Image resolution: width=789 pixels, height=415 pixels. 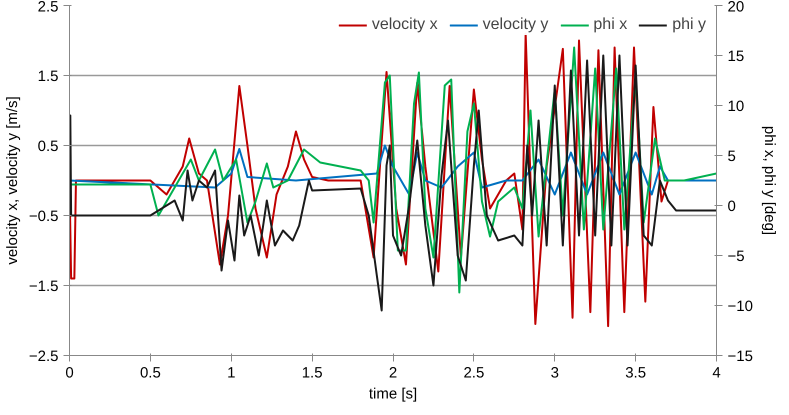 I want to click on x-tick-label: 0.5, so click(x=150, y=373).